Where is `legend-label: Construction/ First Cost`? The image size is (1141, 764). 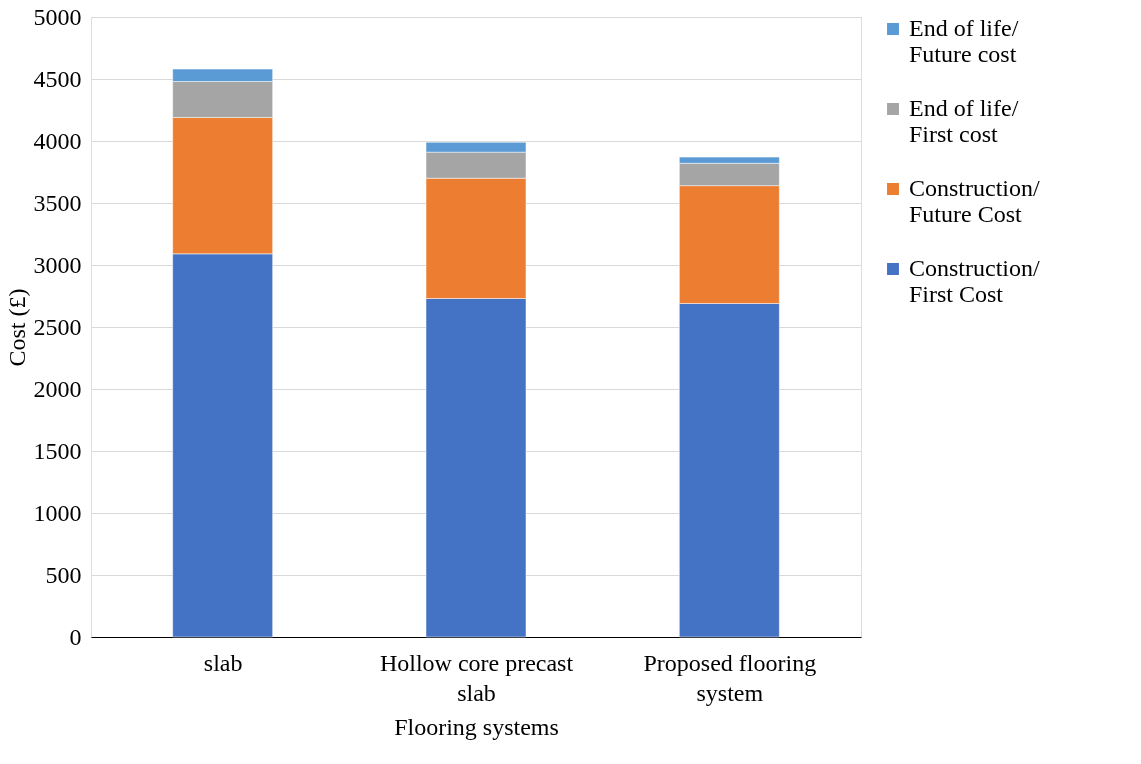
legend-label: Construction/ First Cost is located at coordinates (974, 281).